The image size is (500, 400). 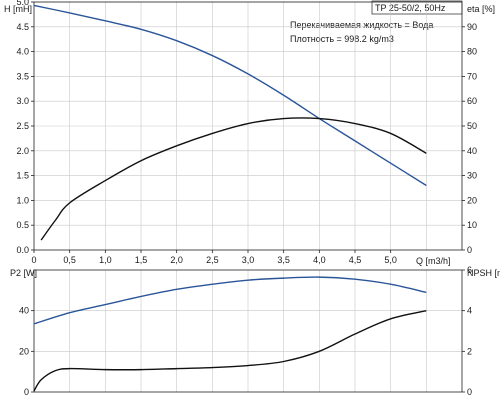 I want to click on top-left-unit-h: H [mH], so click(x=18, y=9).